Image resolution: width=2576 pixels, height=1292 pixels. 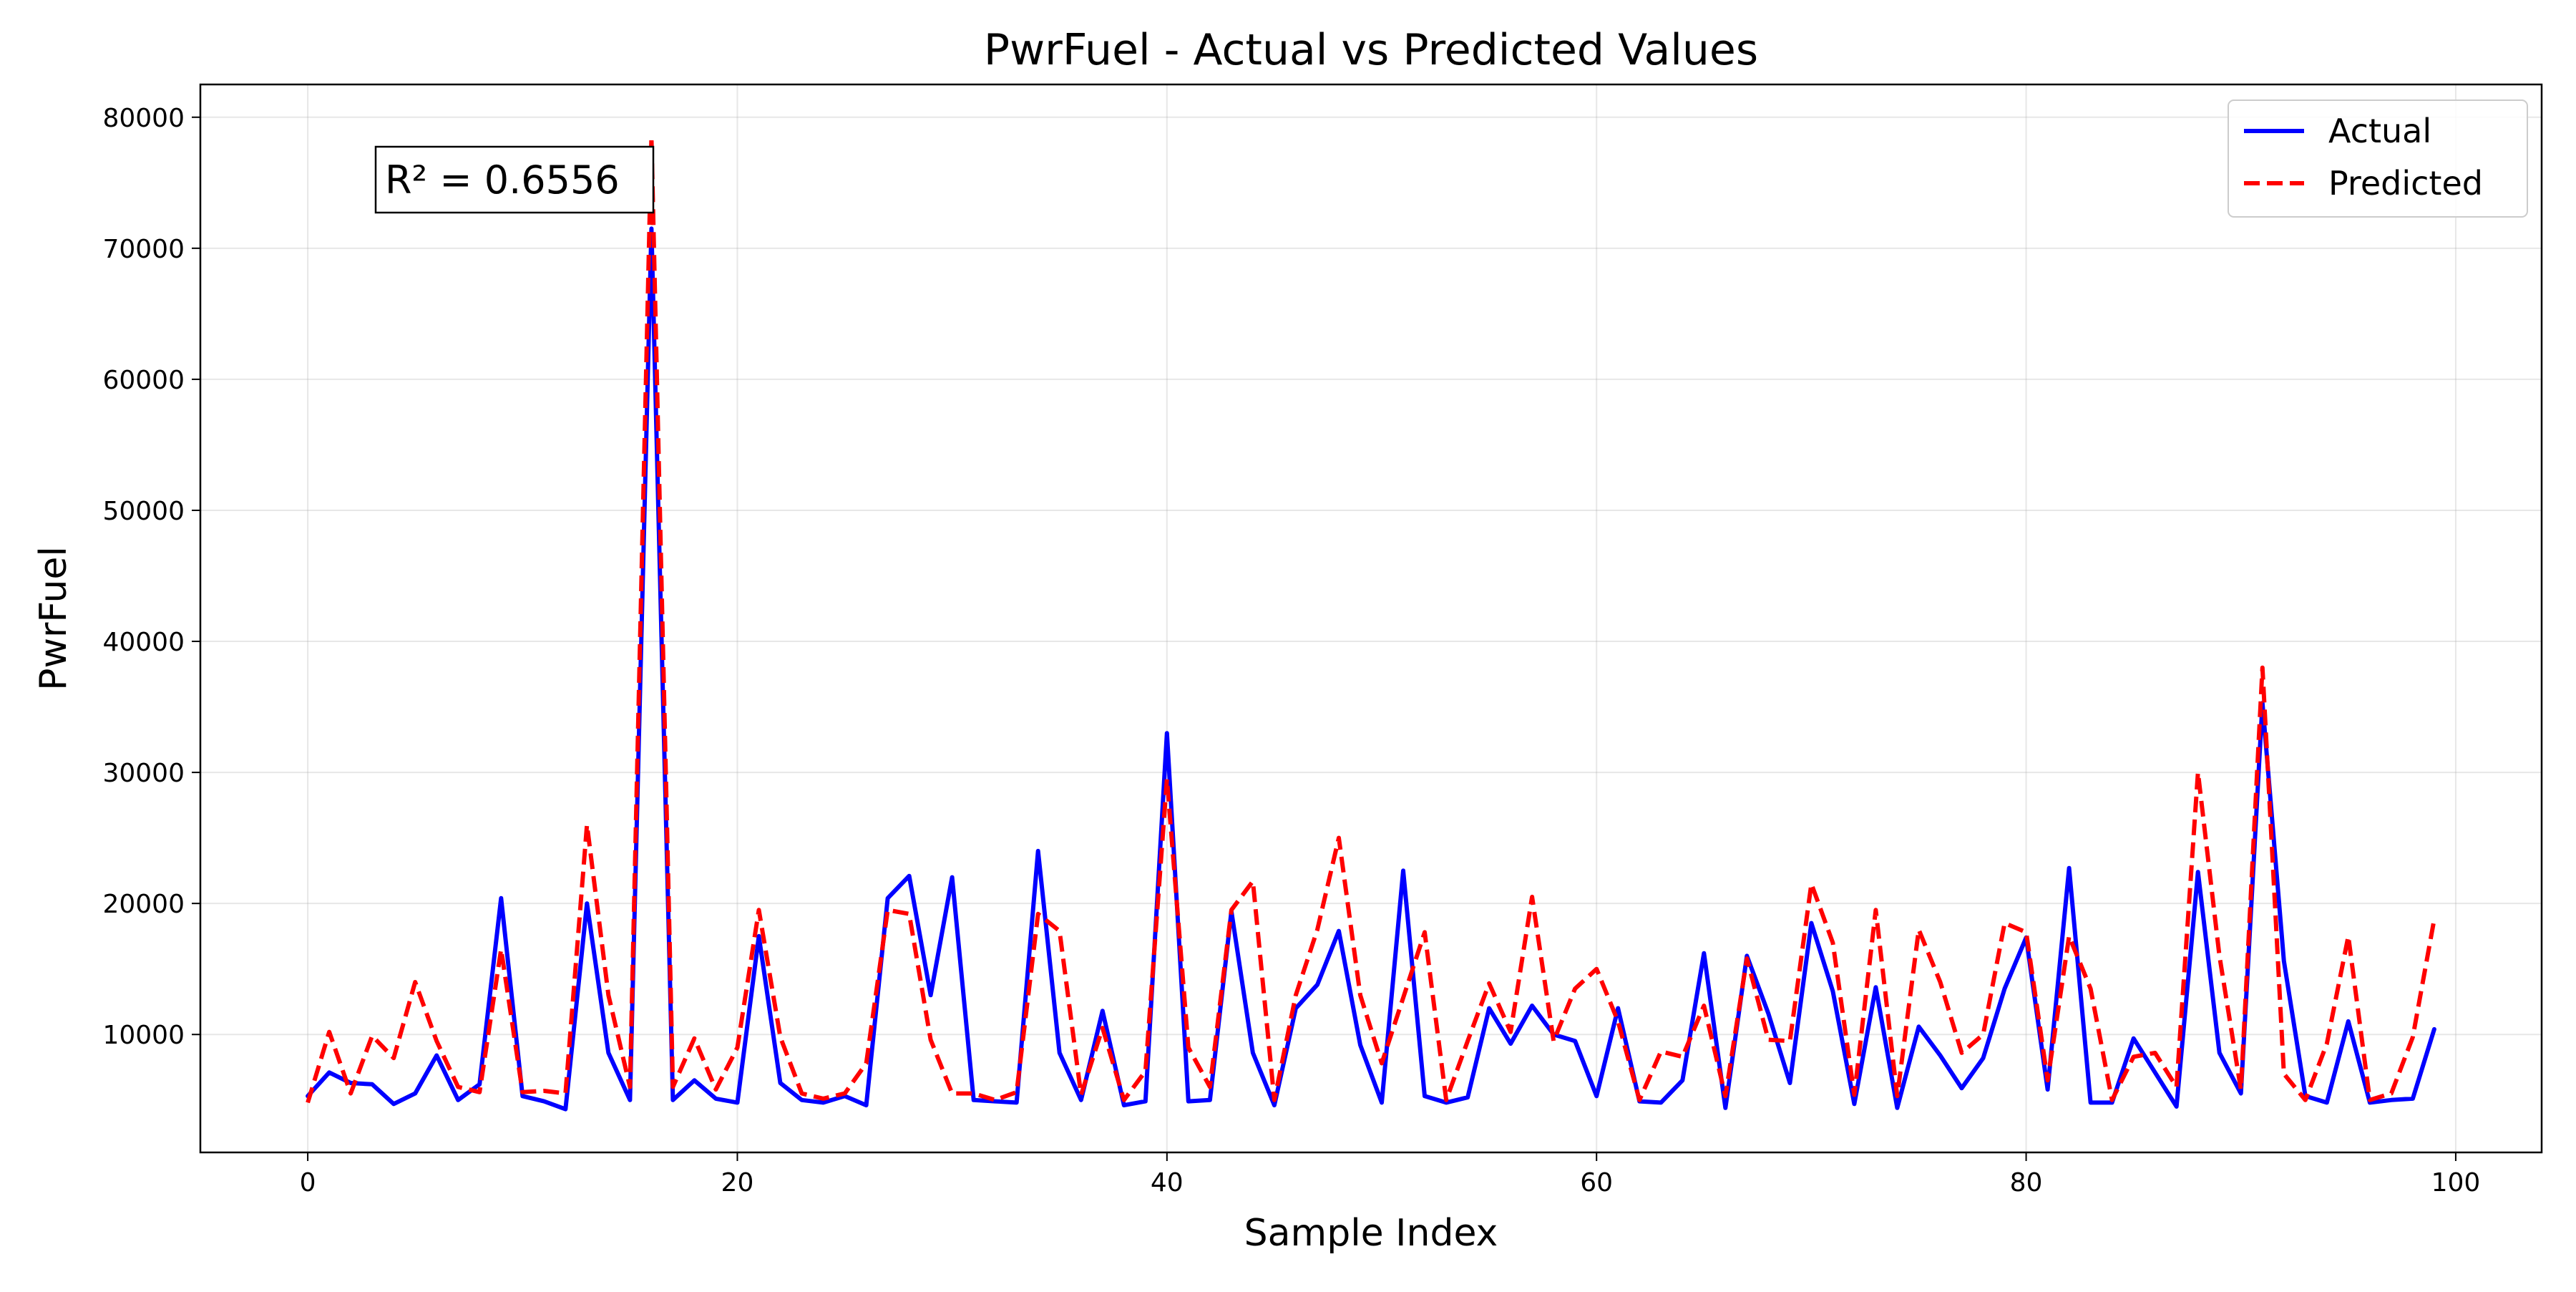 I want to click on y-axis-title: PwrFuel, so click(x=53, y=618).